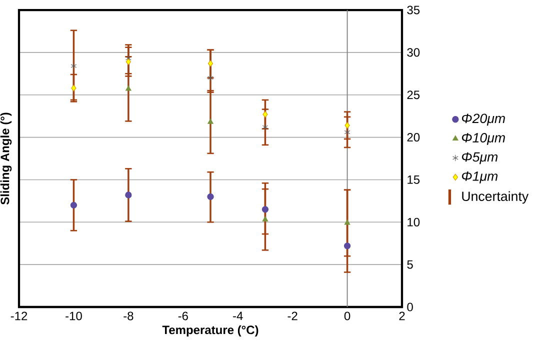 The image size is (550, 358). Describe the element at coordinates (483, 120) in the screenshot. I see `legend-label: Φ20μm` at that location.